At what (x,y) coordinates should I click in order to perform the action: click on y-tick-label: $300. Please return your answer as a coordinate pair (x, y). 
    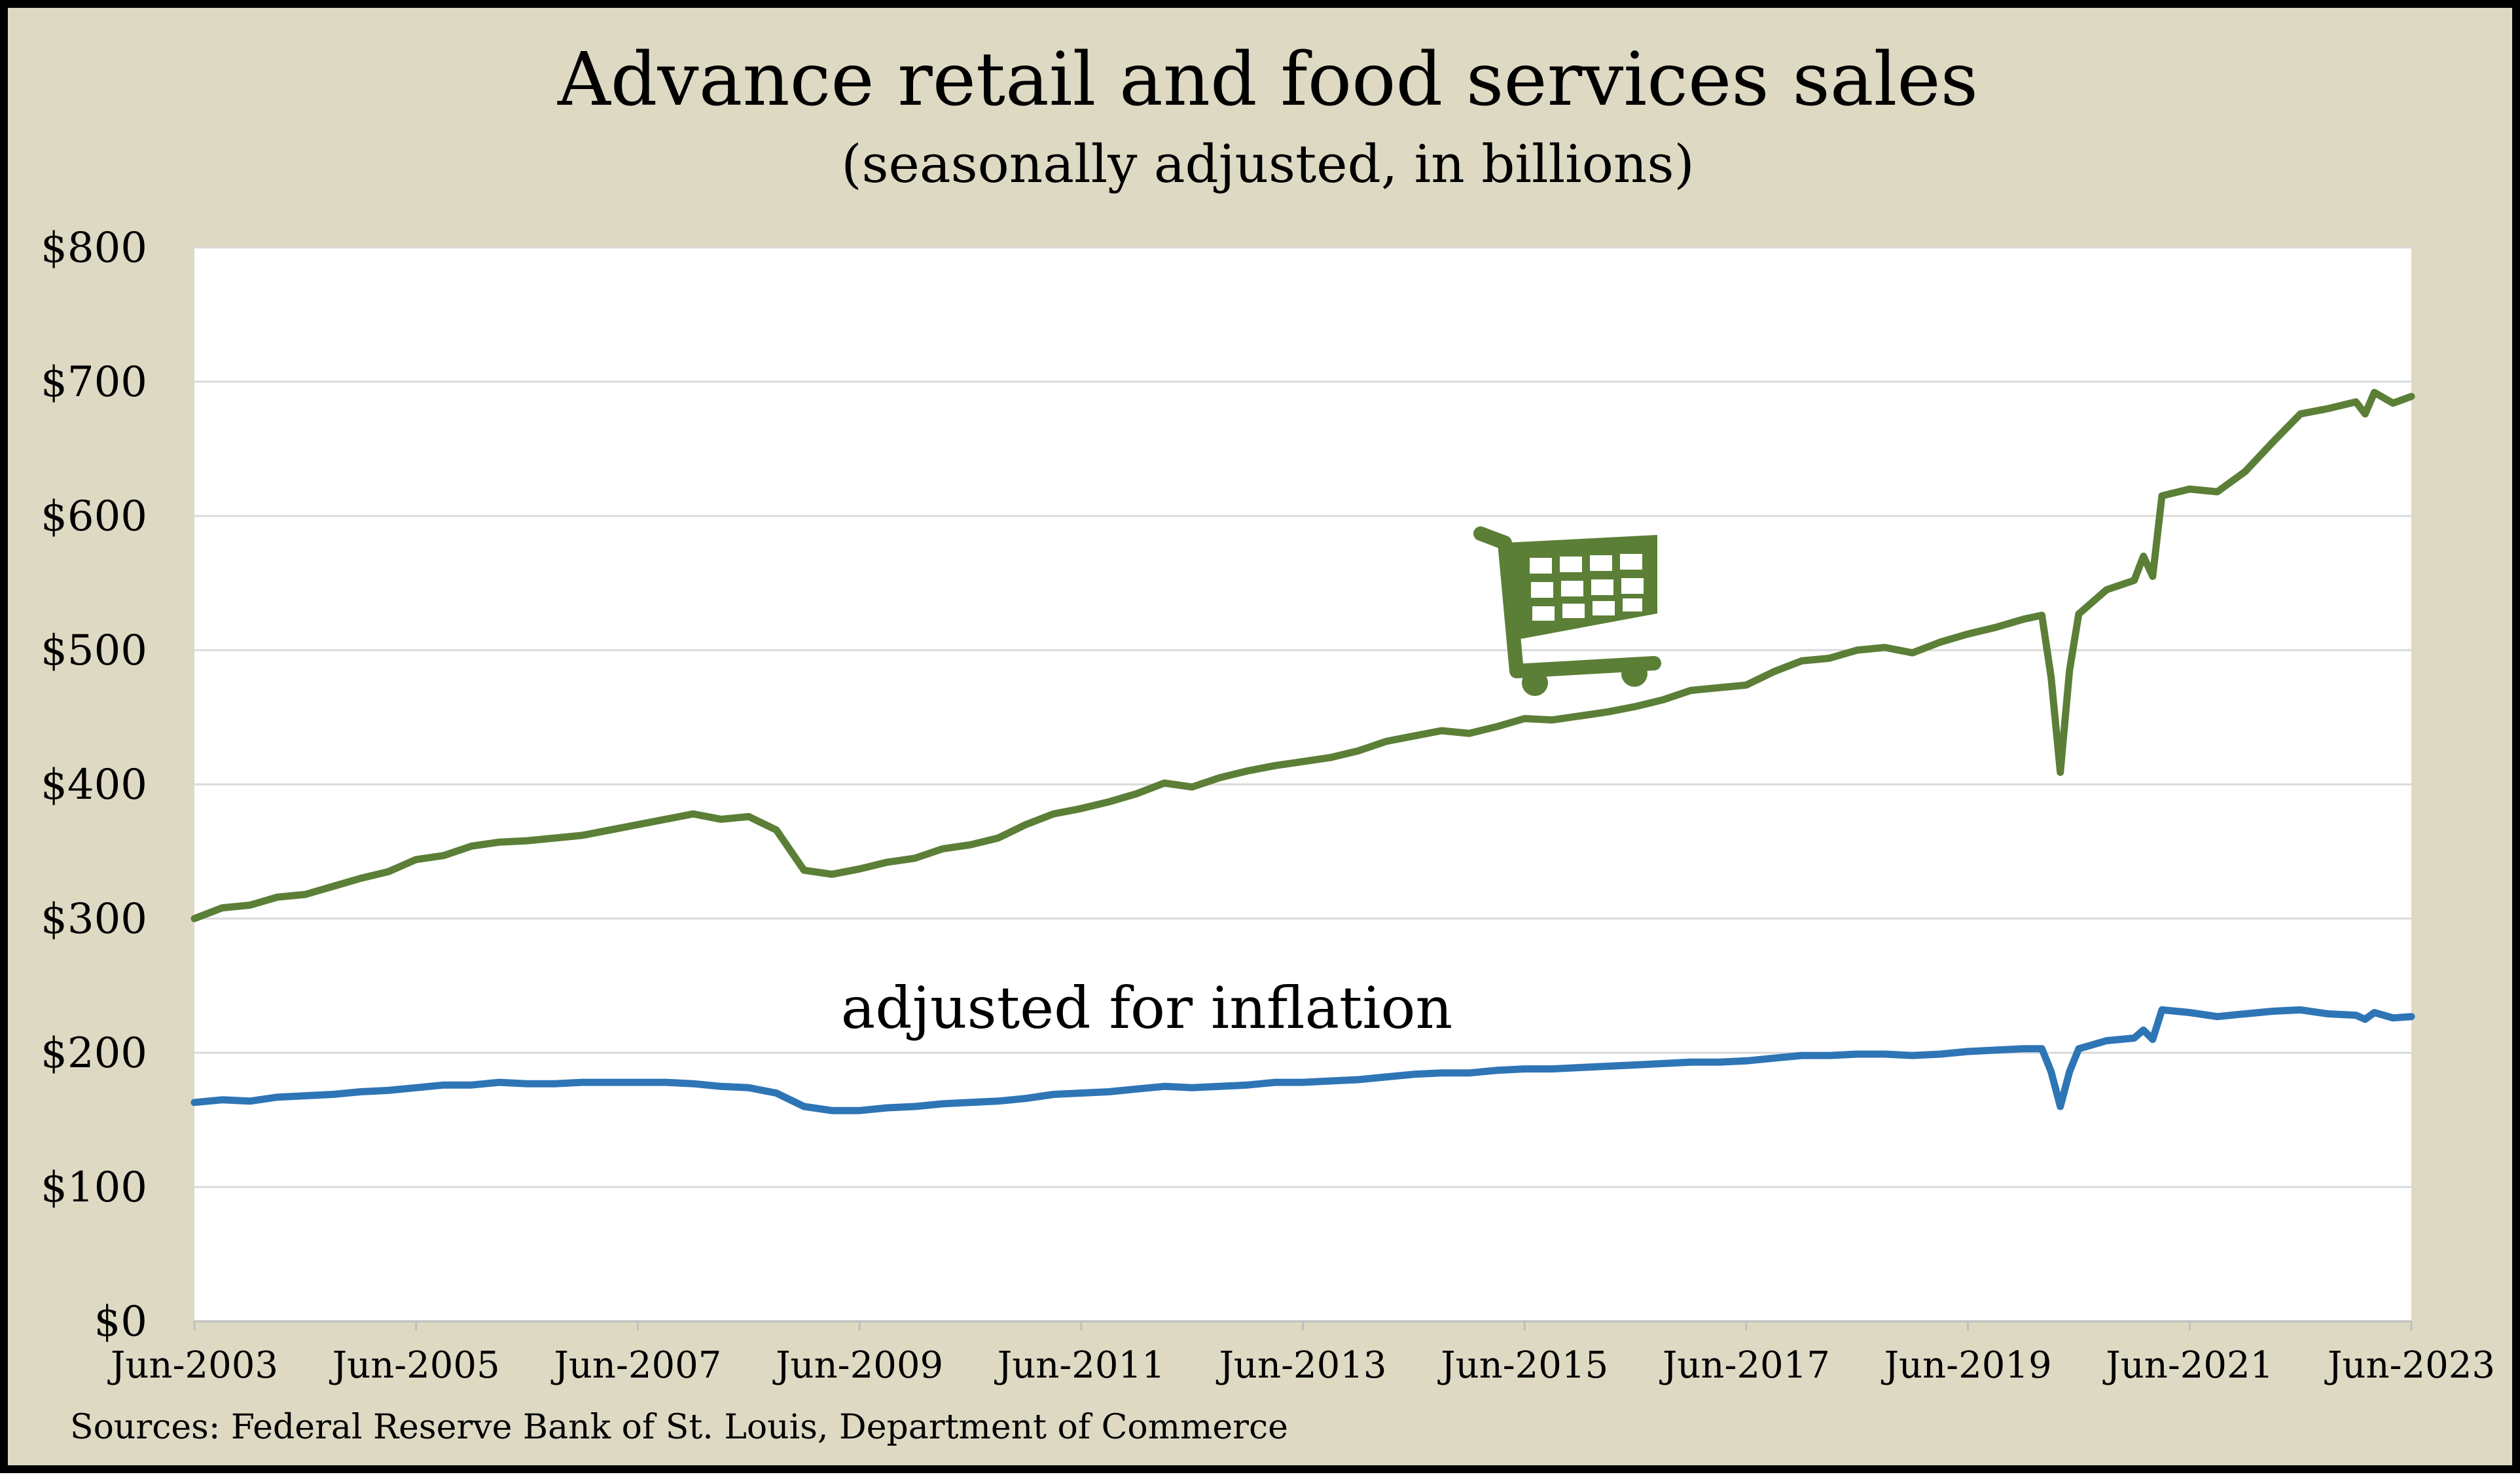
    Looking at the image, I should click on (94, 919).